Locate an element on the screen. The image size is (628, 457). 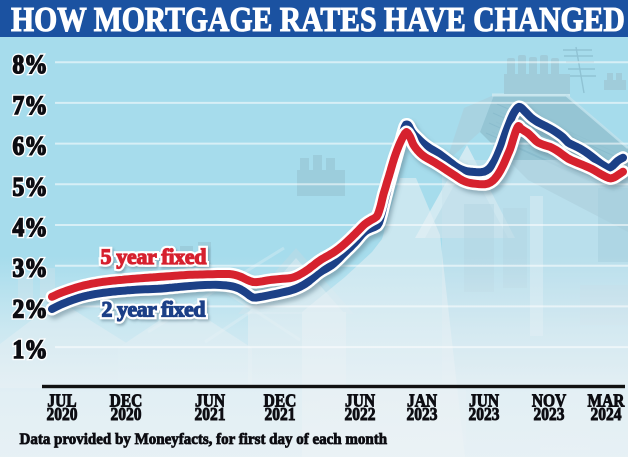
svg-text: 6% is located at coordinates (30, 147).